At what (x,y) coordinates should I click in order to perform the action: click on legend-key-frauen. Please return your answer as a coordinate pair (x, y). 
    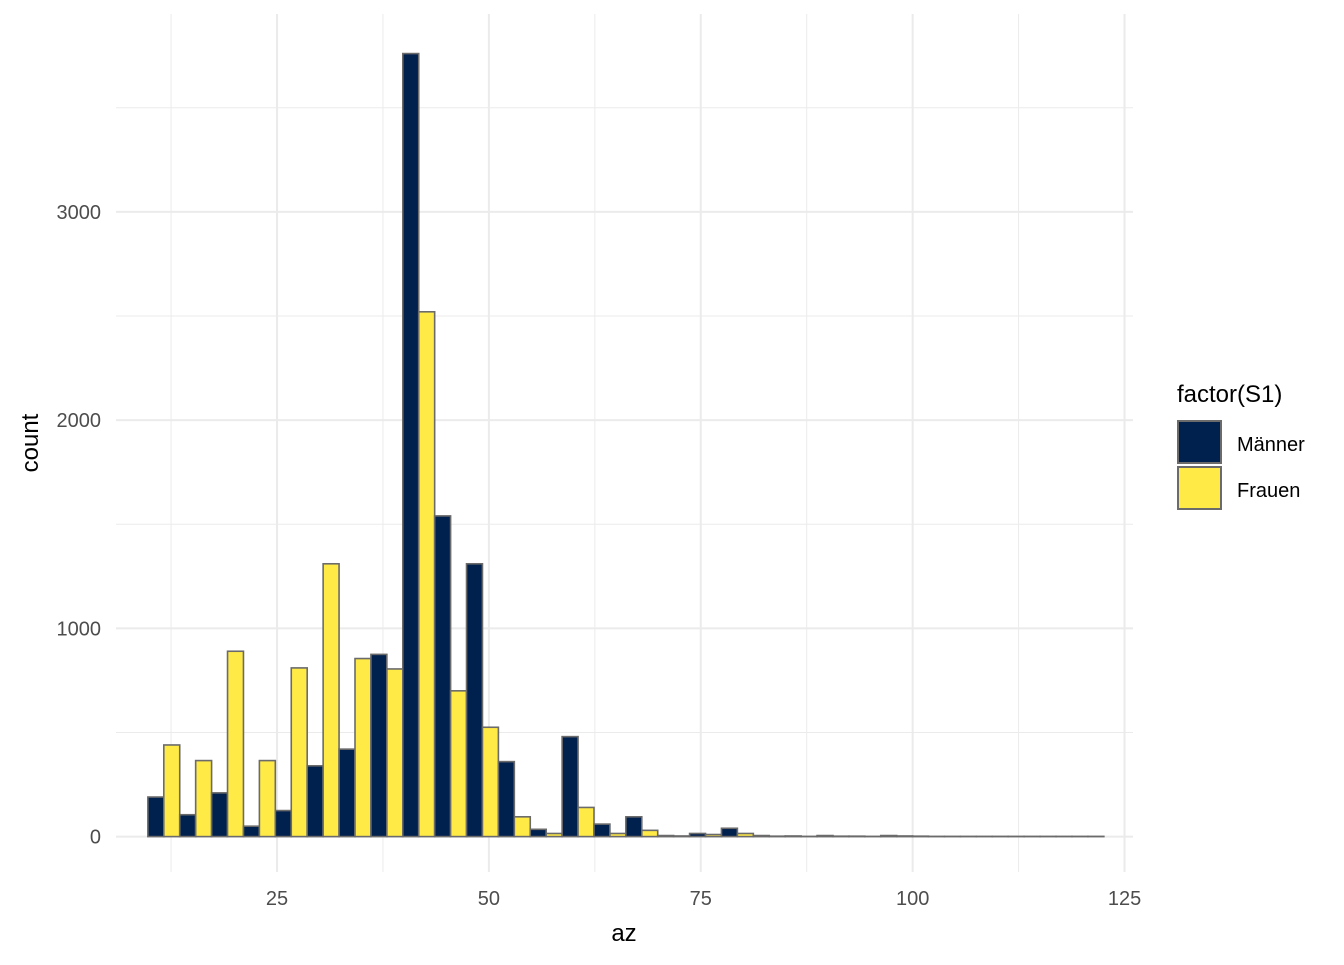
    Looking at the image, I should click on (1199, 488).